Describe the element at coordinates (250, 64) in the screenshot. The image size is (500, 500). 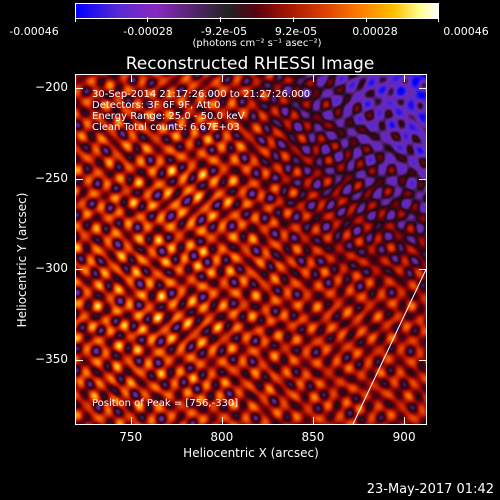
I see `chart-title: Reconstructed RHESSI Image` at that location.